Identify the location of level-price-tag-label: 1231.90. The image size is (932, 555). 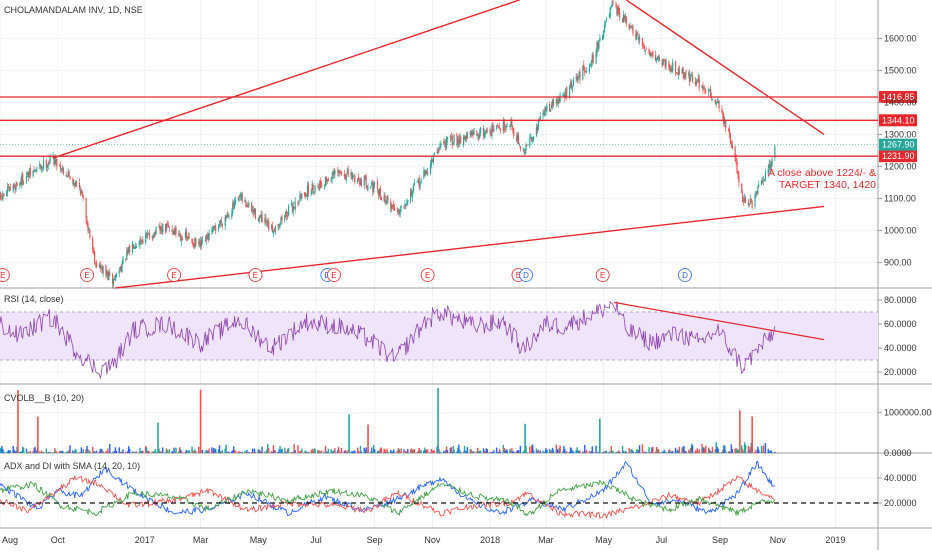
(898, 156).